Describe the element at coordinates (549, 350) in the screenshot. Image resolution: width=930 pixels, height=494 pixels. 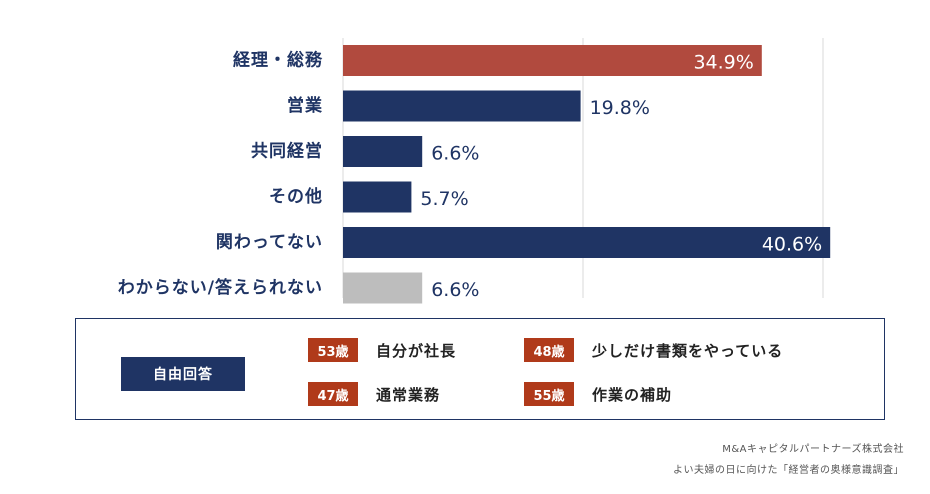
I see `age-badge: 48歳` at that location.